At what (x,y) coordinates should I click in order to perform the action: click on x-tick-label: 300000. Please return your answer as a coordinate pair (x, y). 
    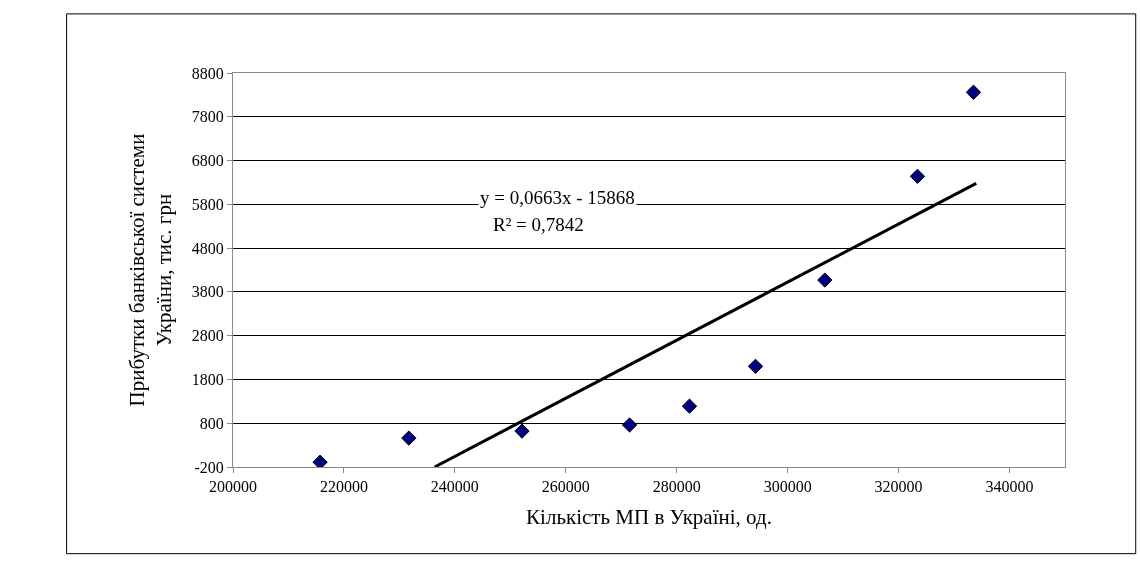
    Looking at the image, I should click on (787, 487).